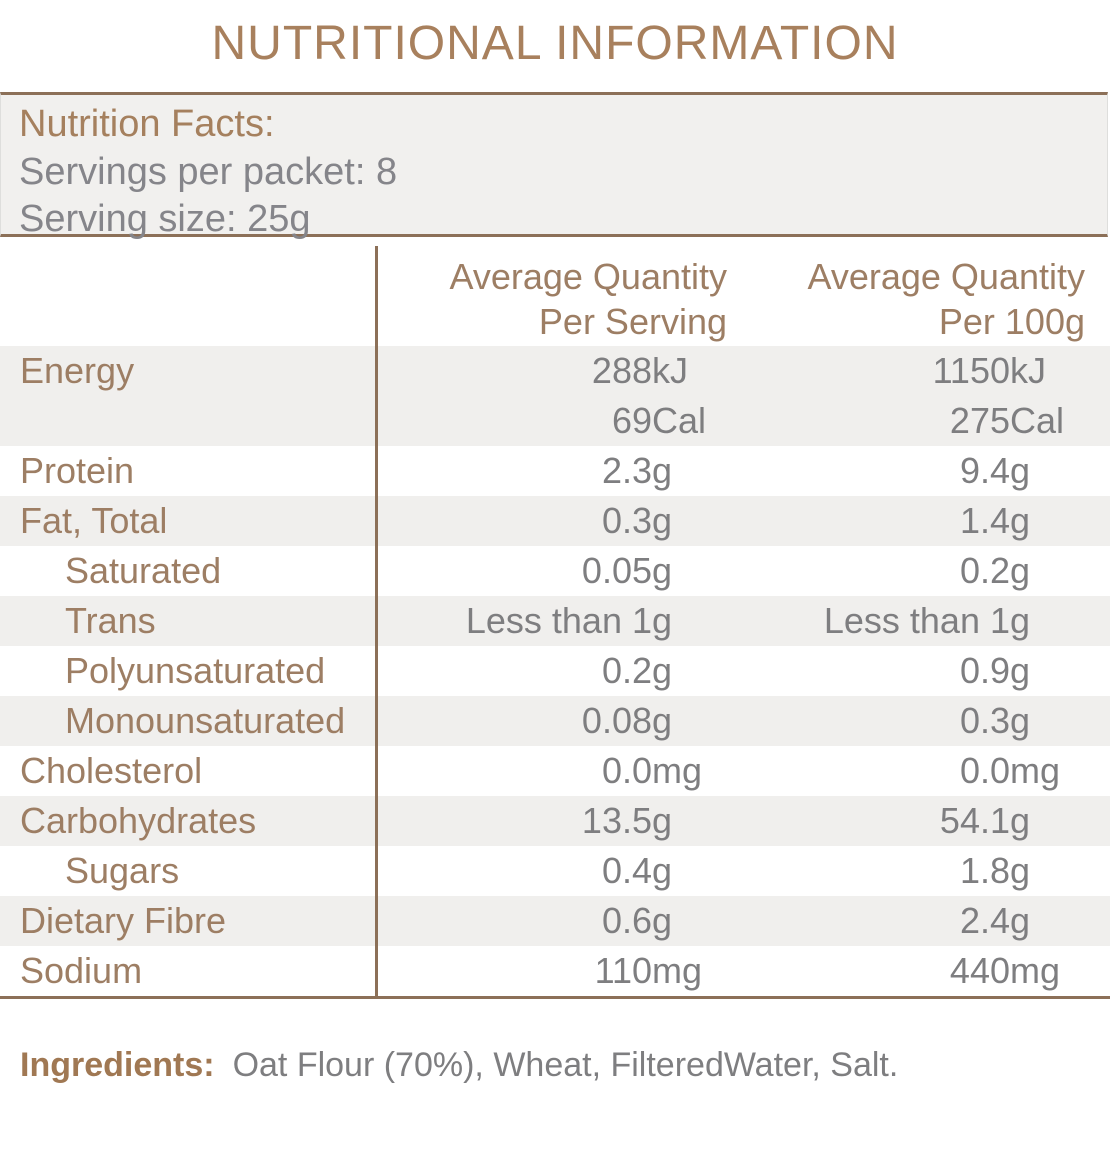  I want to click on row-label: Fat, Total, so click(94, 520).